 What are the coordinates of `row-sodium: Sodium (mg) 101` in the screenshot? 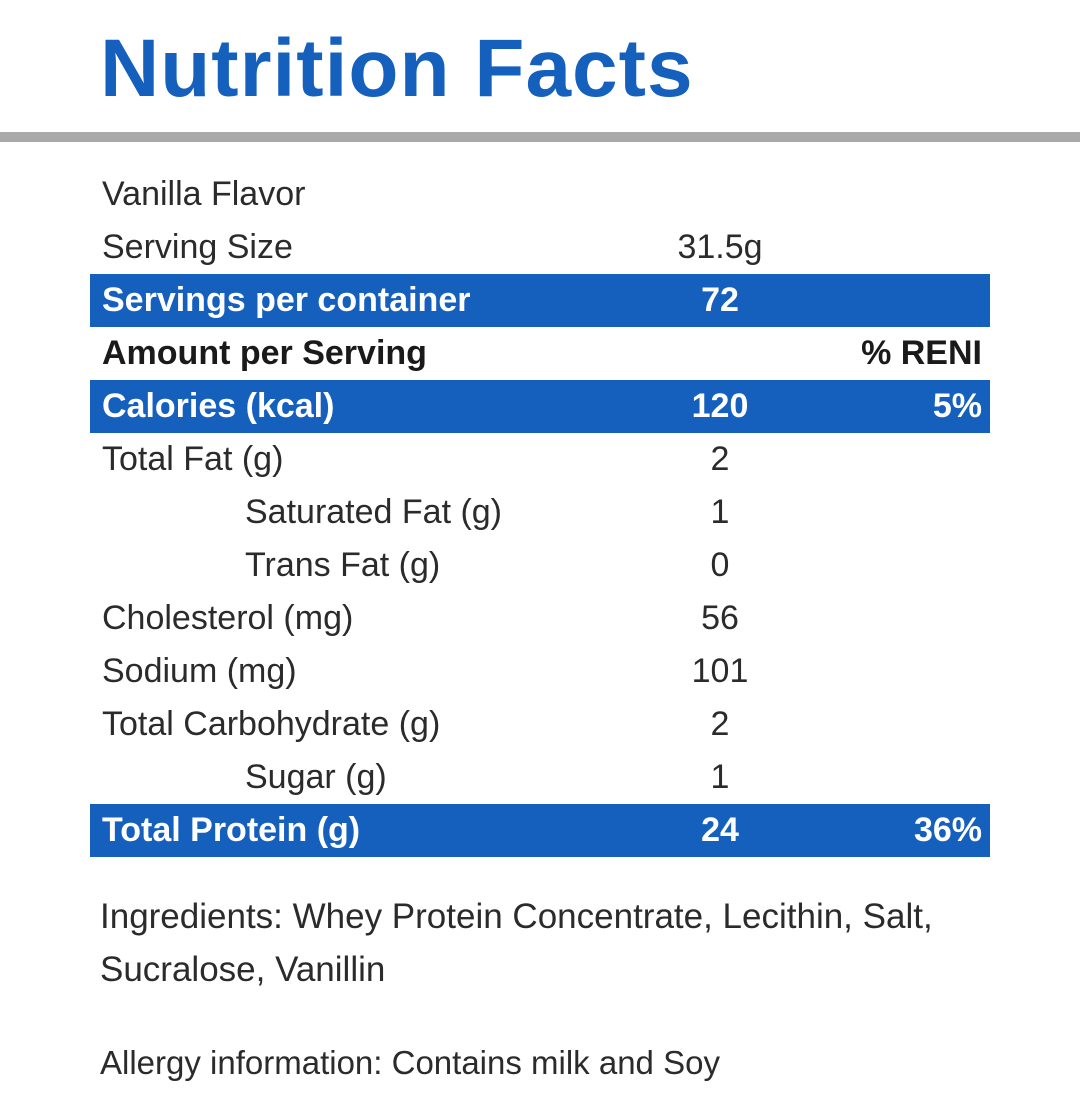 It's located at (540, 671).